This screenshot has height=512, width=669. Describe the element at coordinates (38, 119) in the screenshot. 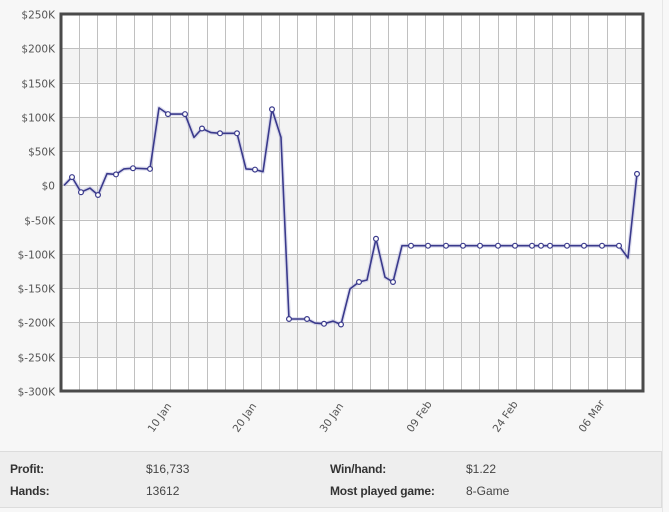

I see `y-tick-label: $100K` at that location.